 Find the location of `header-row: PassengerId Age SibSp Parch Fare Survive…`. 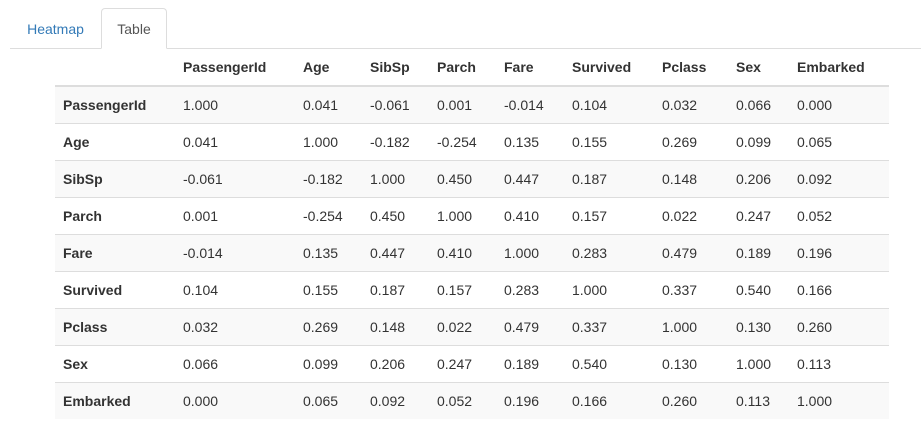

header-row: PassengerId Age SibSp Parch Fare Survive… is located at coordinates (472, 68).